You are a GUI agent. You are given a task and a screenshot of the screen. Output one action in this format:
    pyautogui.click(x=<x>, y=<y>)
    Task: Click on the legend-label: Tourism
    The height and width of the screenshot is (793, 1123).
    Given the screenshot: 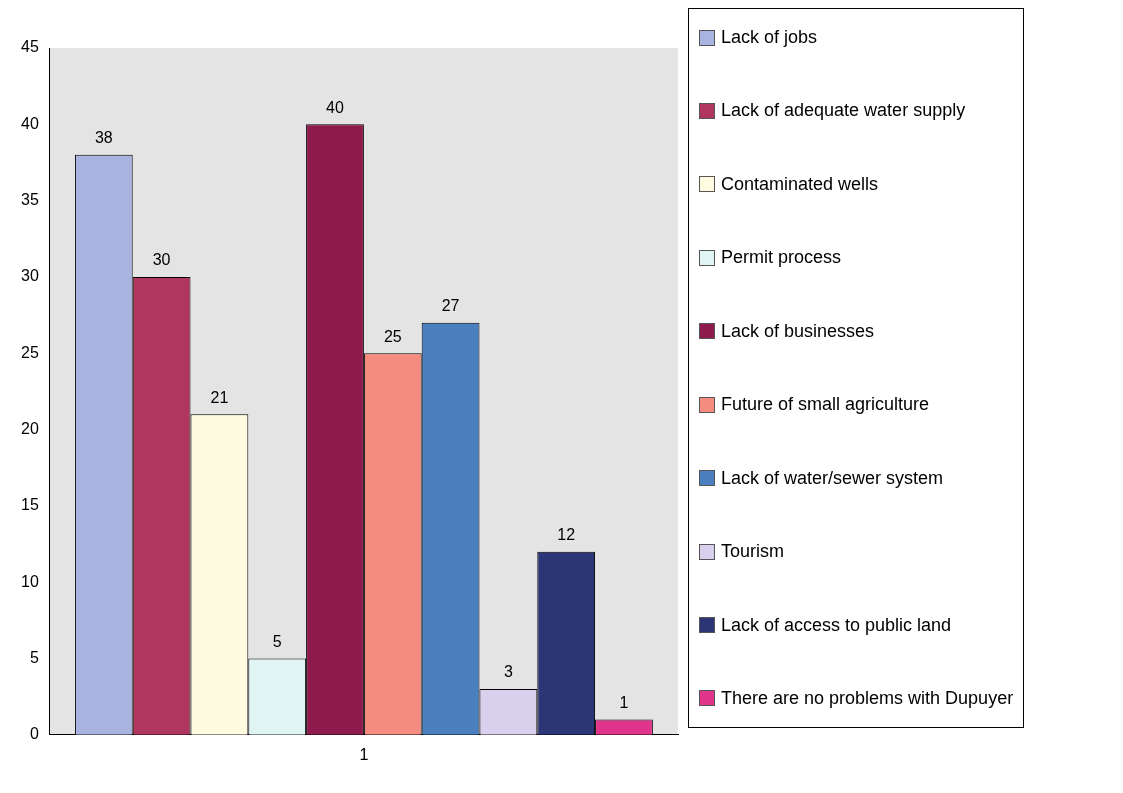 What is the action you would take?
    pyautogui.click(x=753, y=552)
    